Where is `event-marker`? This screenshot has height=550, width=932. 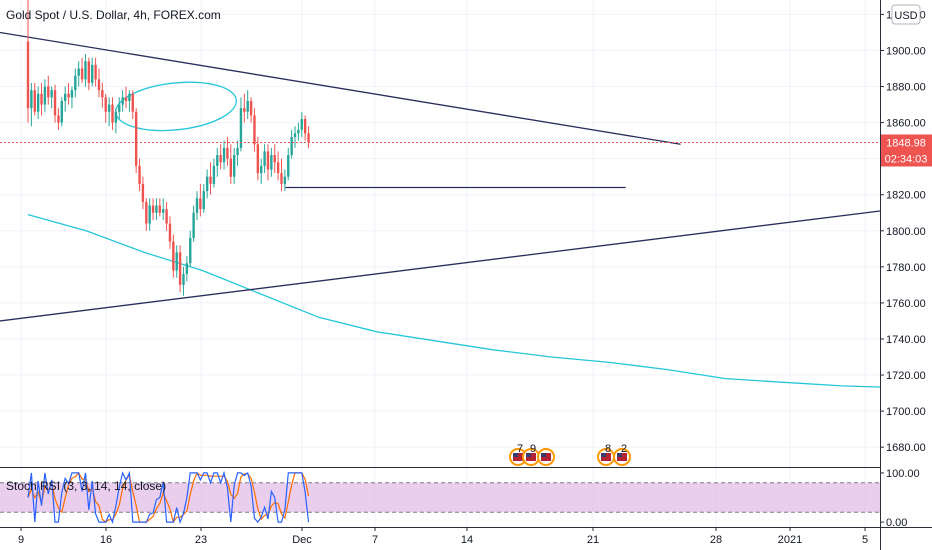 event-marker is located at coordinates (546, 457).